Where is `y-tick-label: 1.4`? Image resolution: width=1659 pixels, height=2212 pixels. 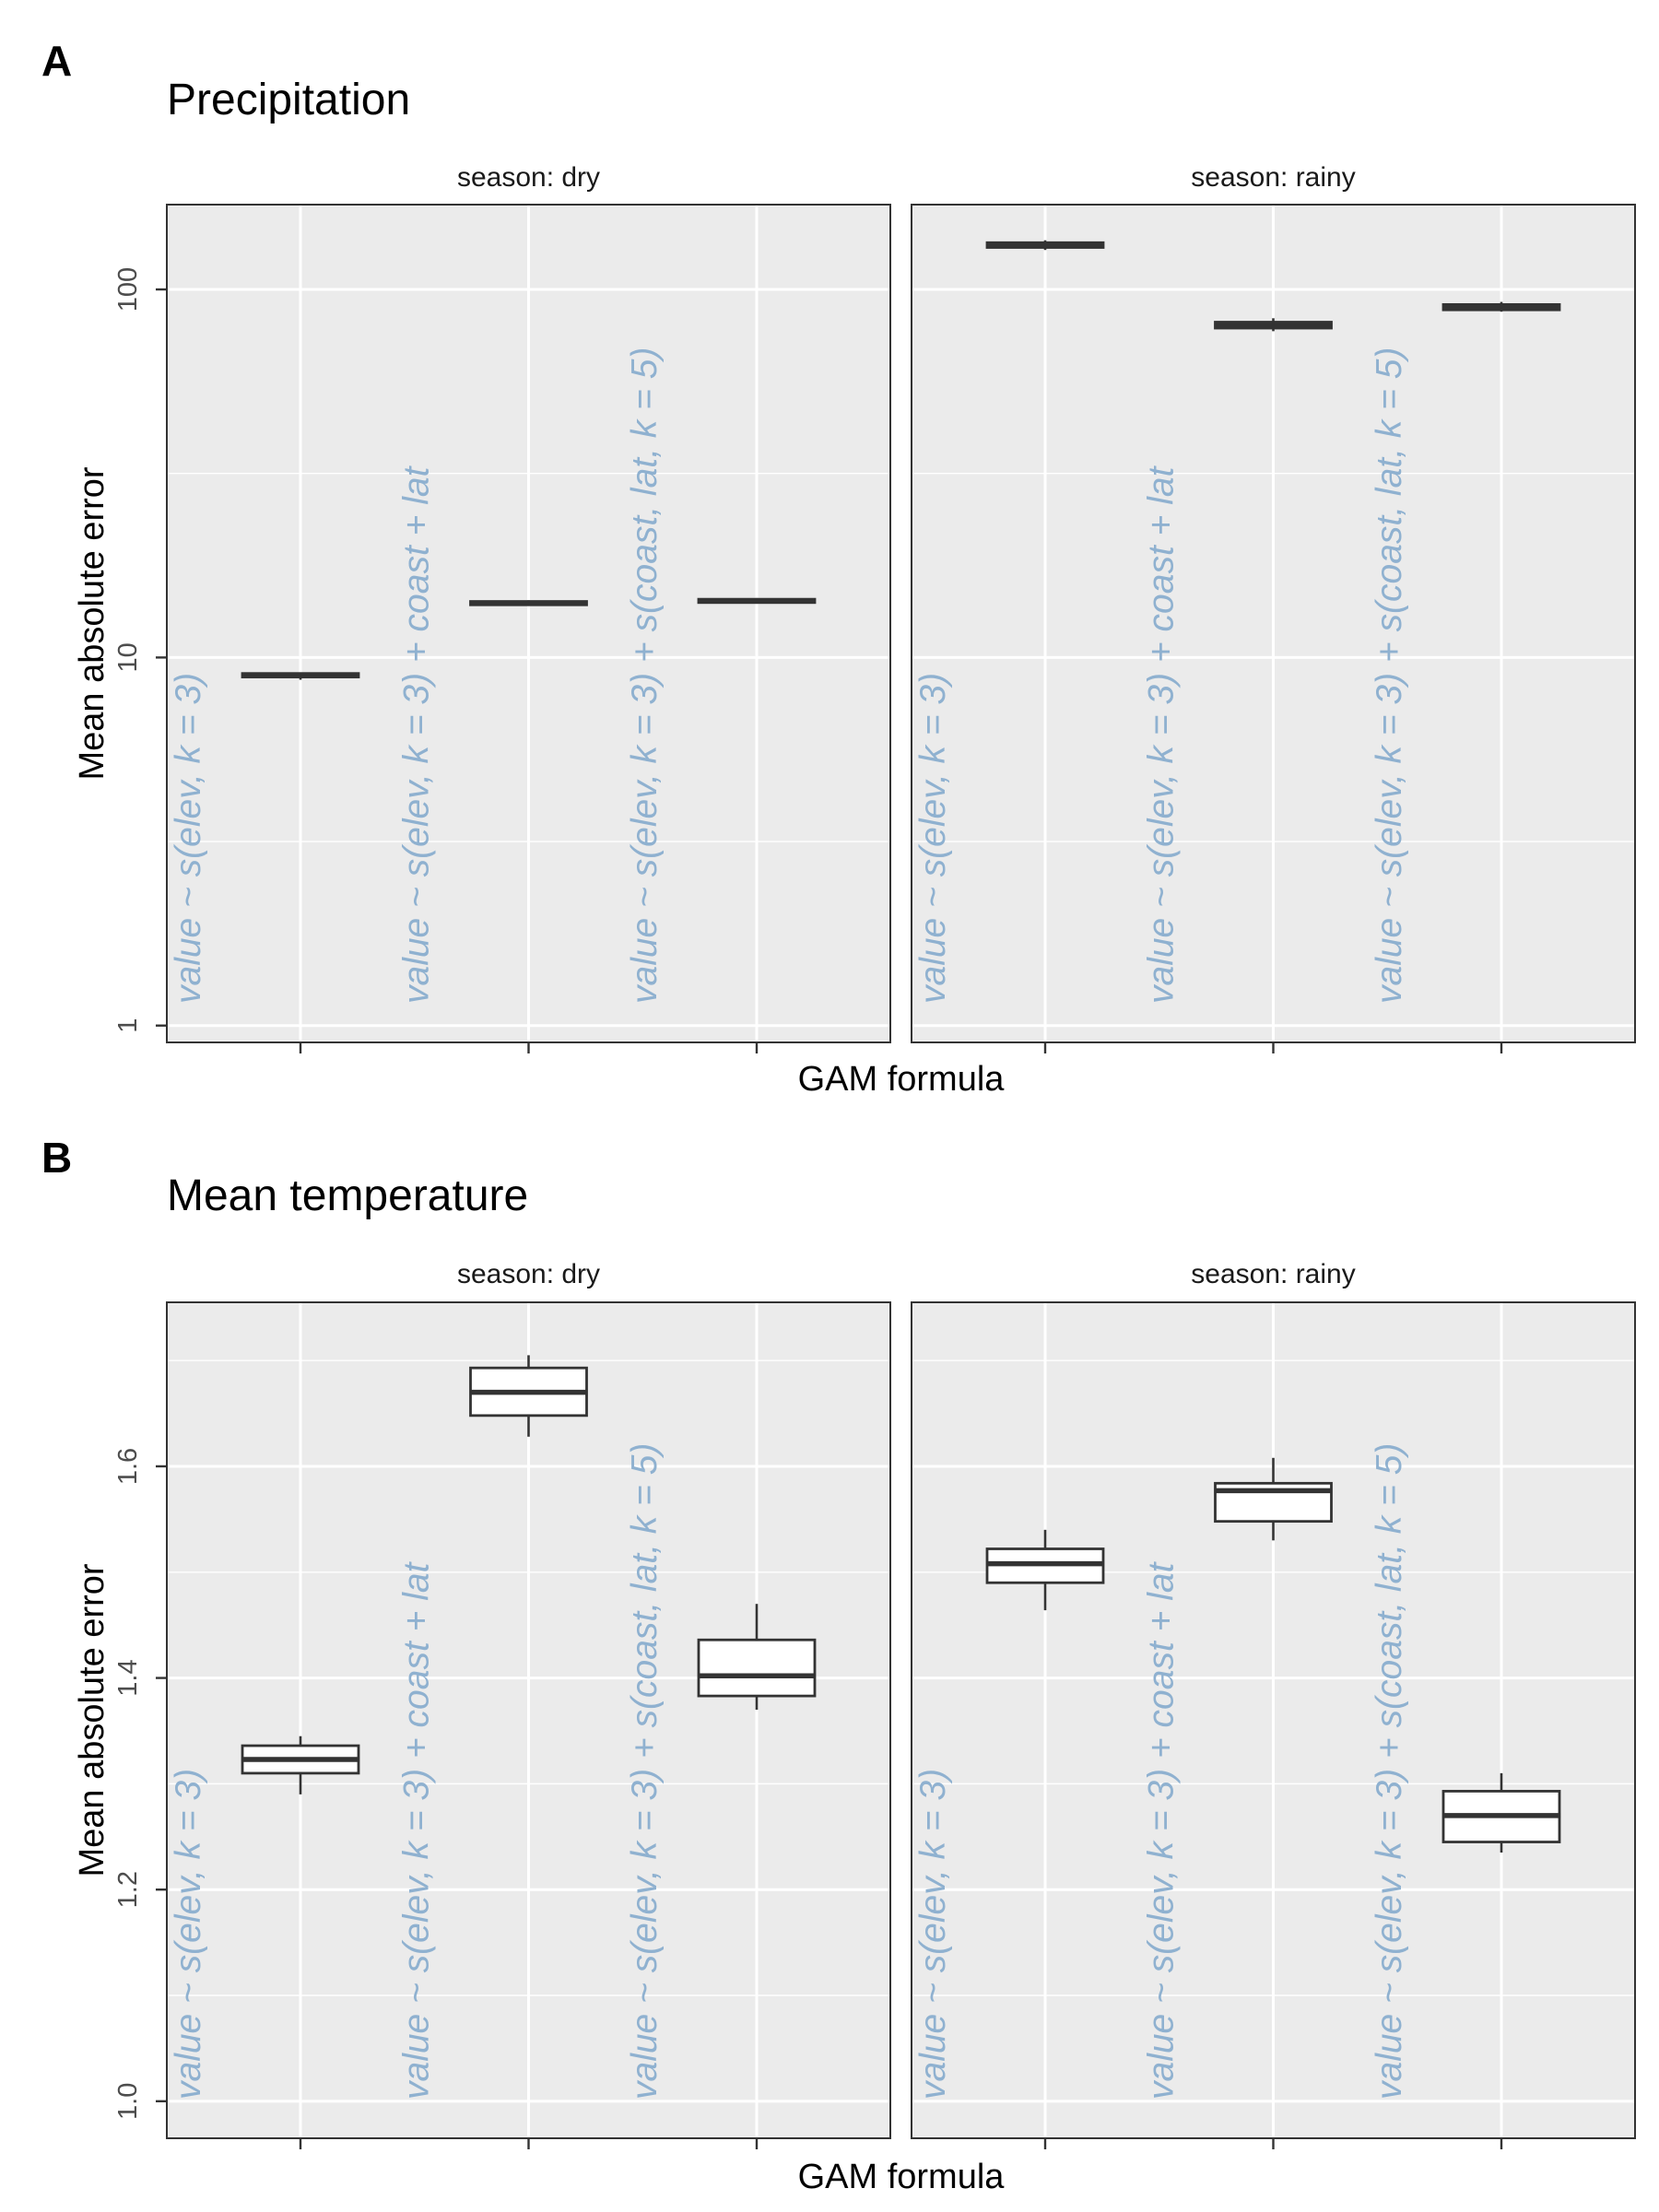
y-tick-label: 1.4 is located at coordinates (128, 1677).